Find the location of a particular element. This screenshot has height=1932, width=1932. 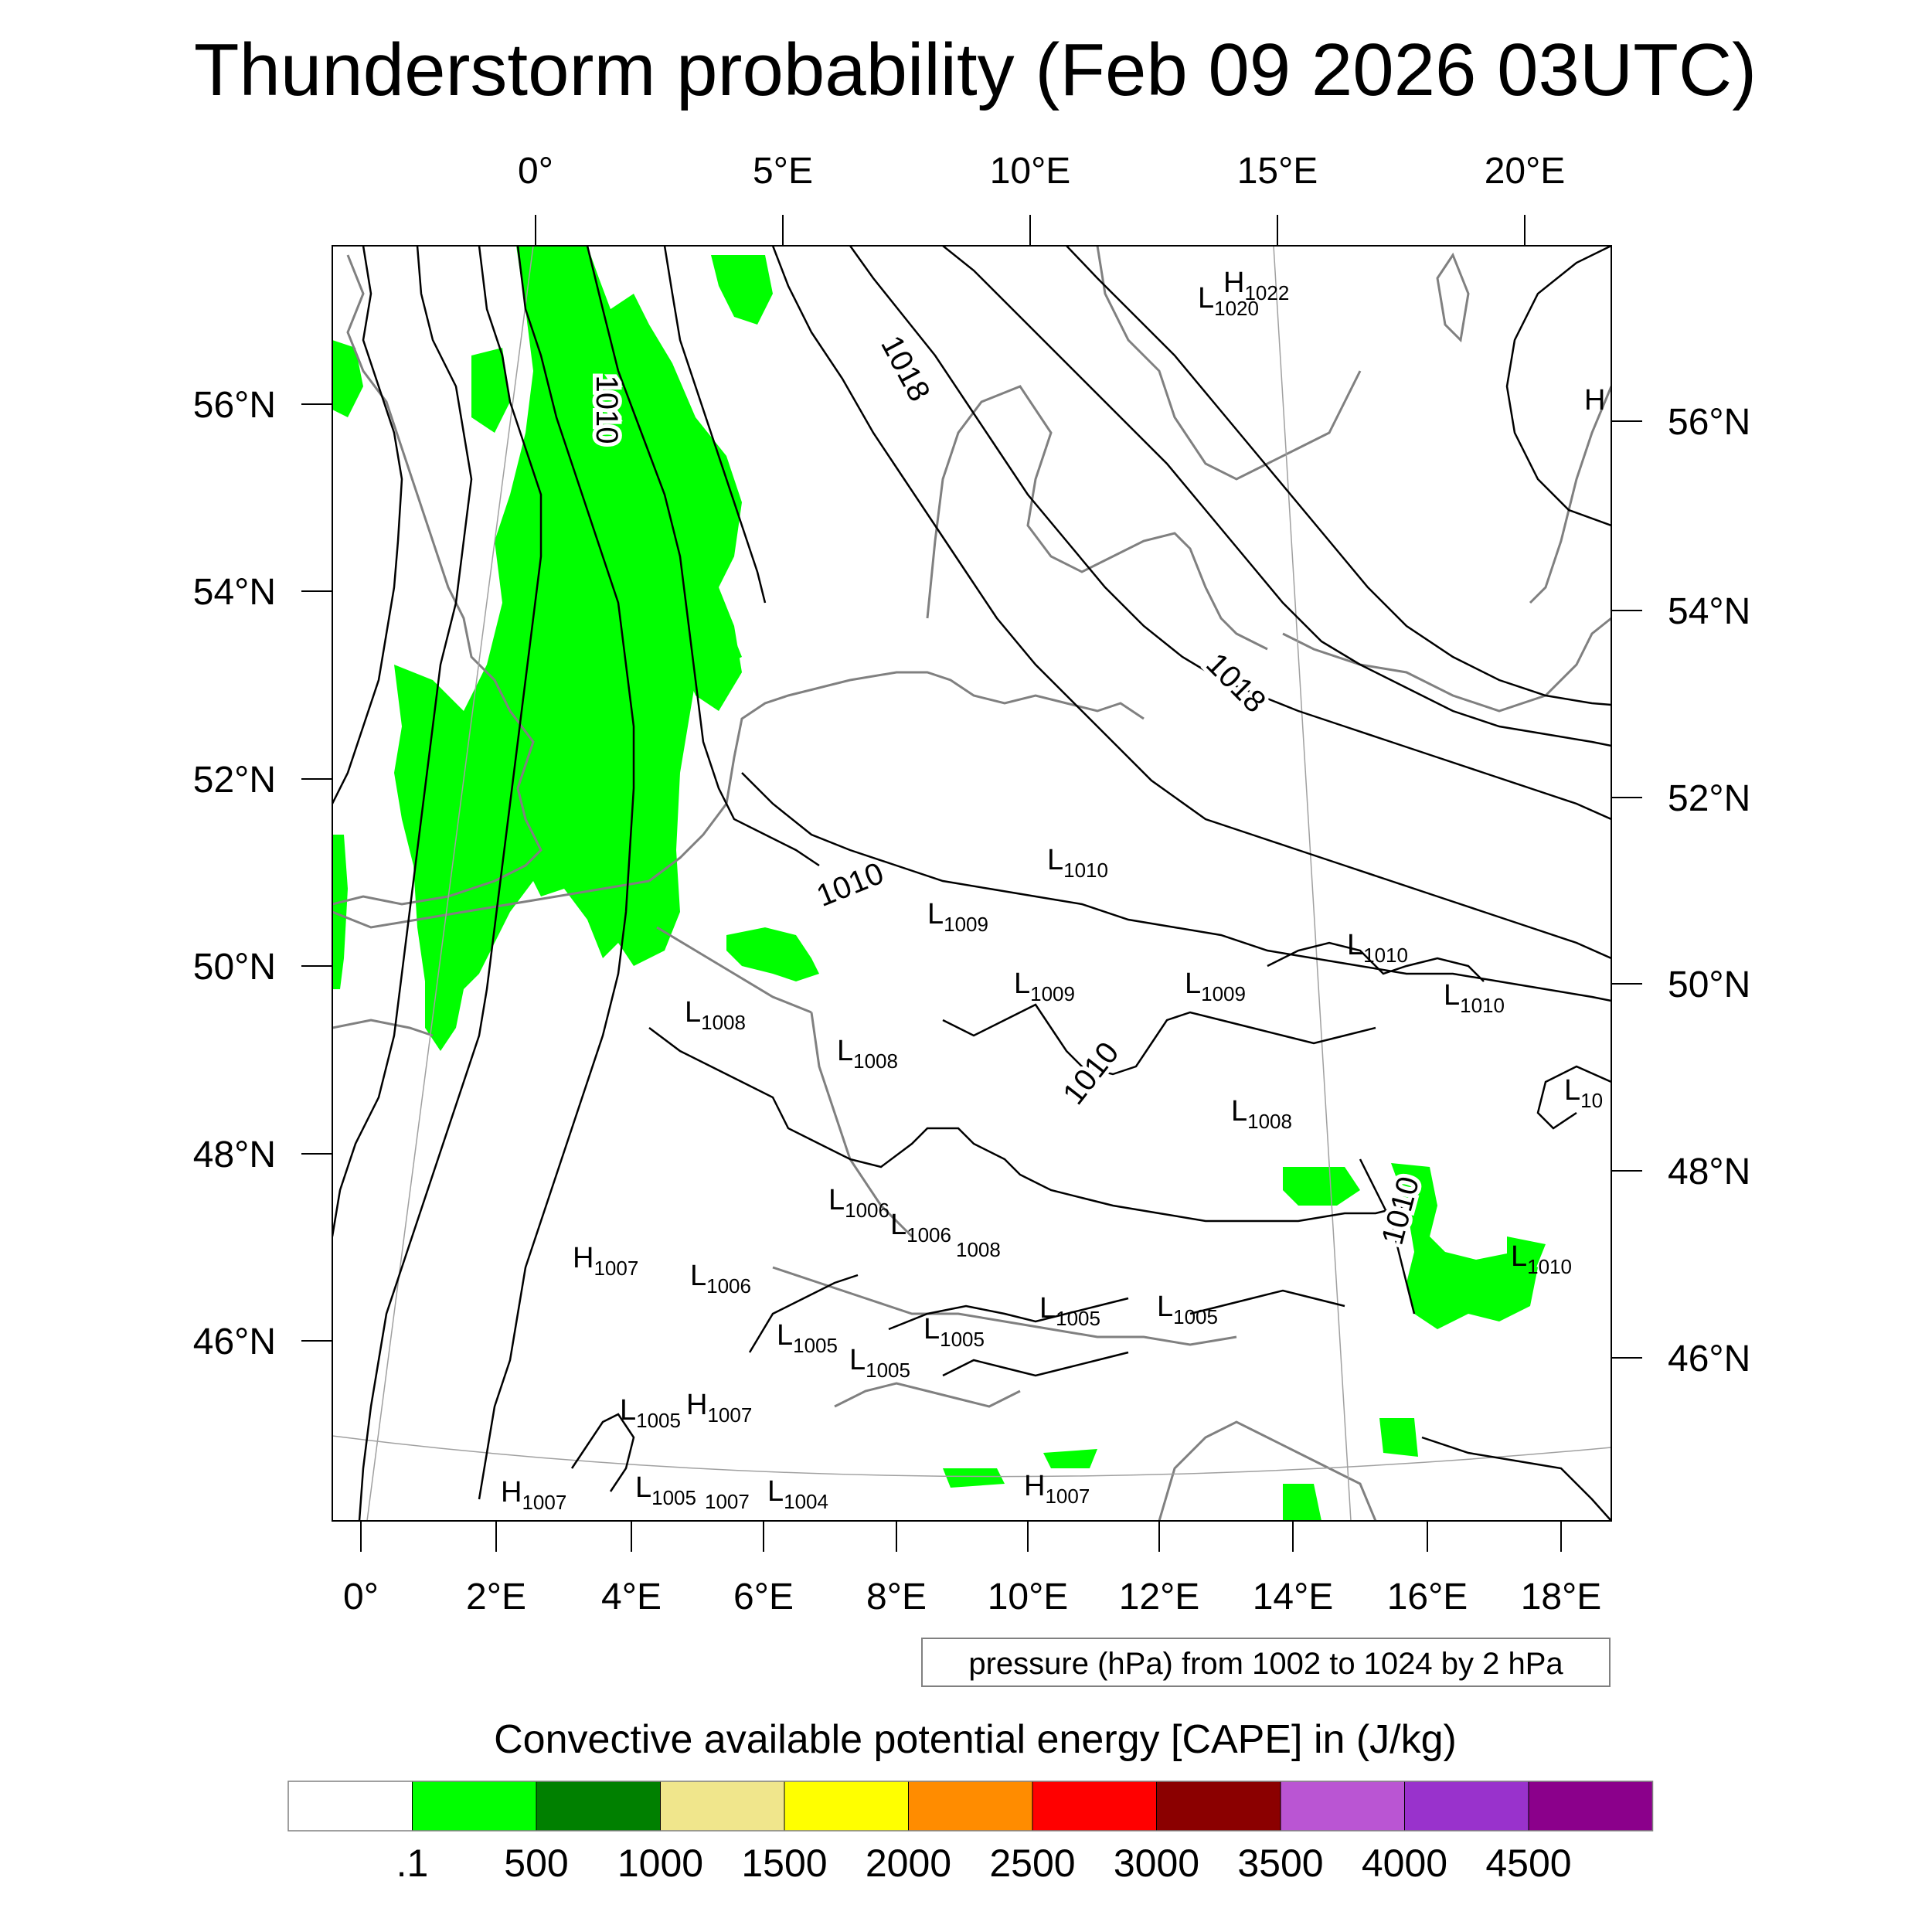

border-germany-france is located at coordinates (862, 1125).